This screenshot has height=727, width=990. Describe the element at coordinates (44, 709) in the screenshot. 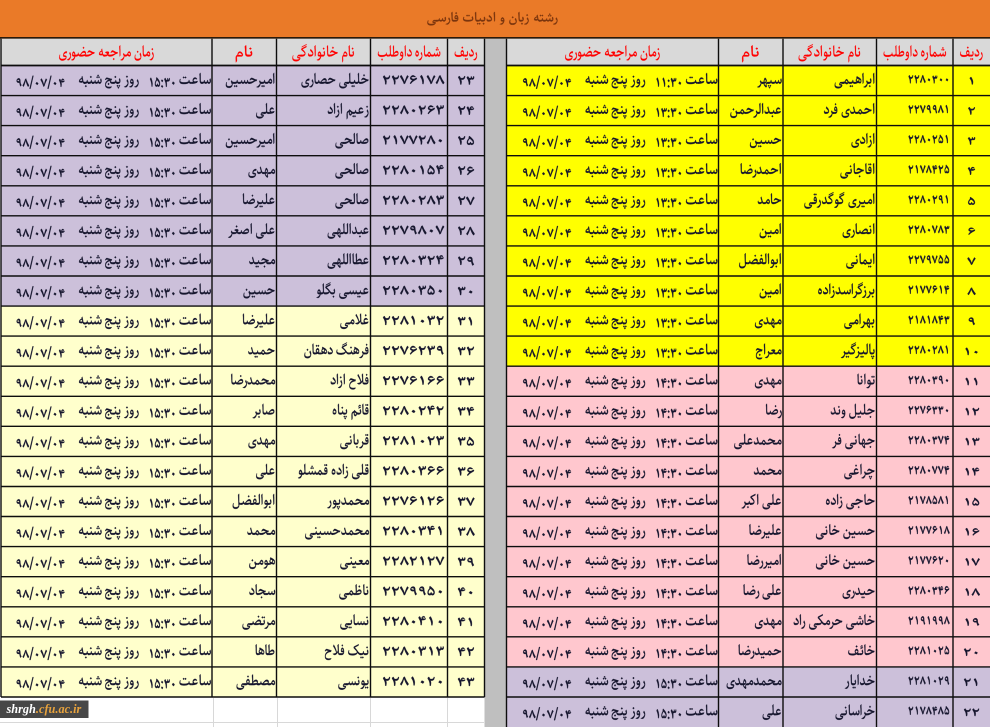

I see `svg-text: shrgh.cfu.ac.ir` at that location.